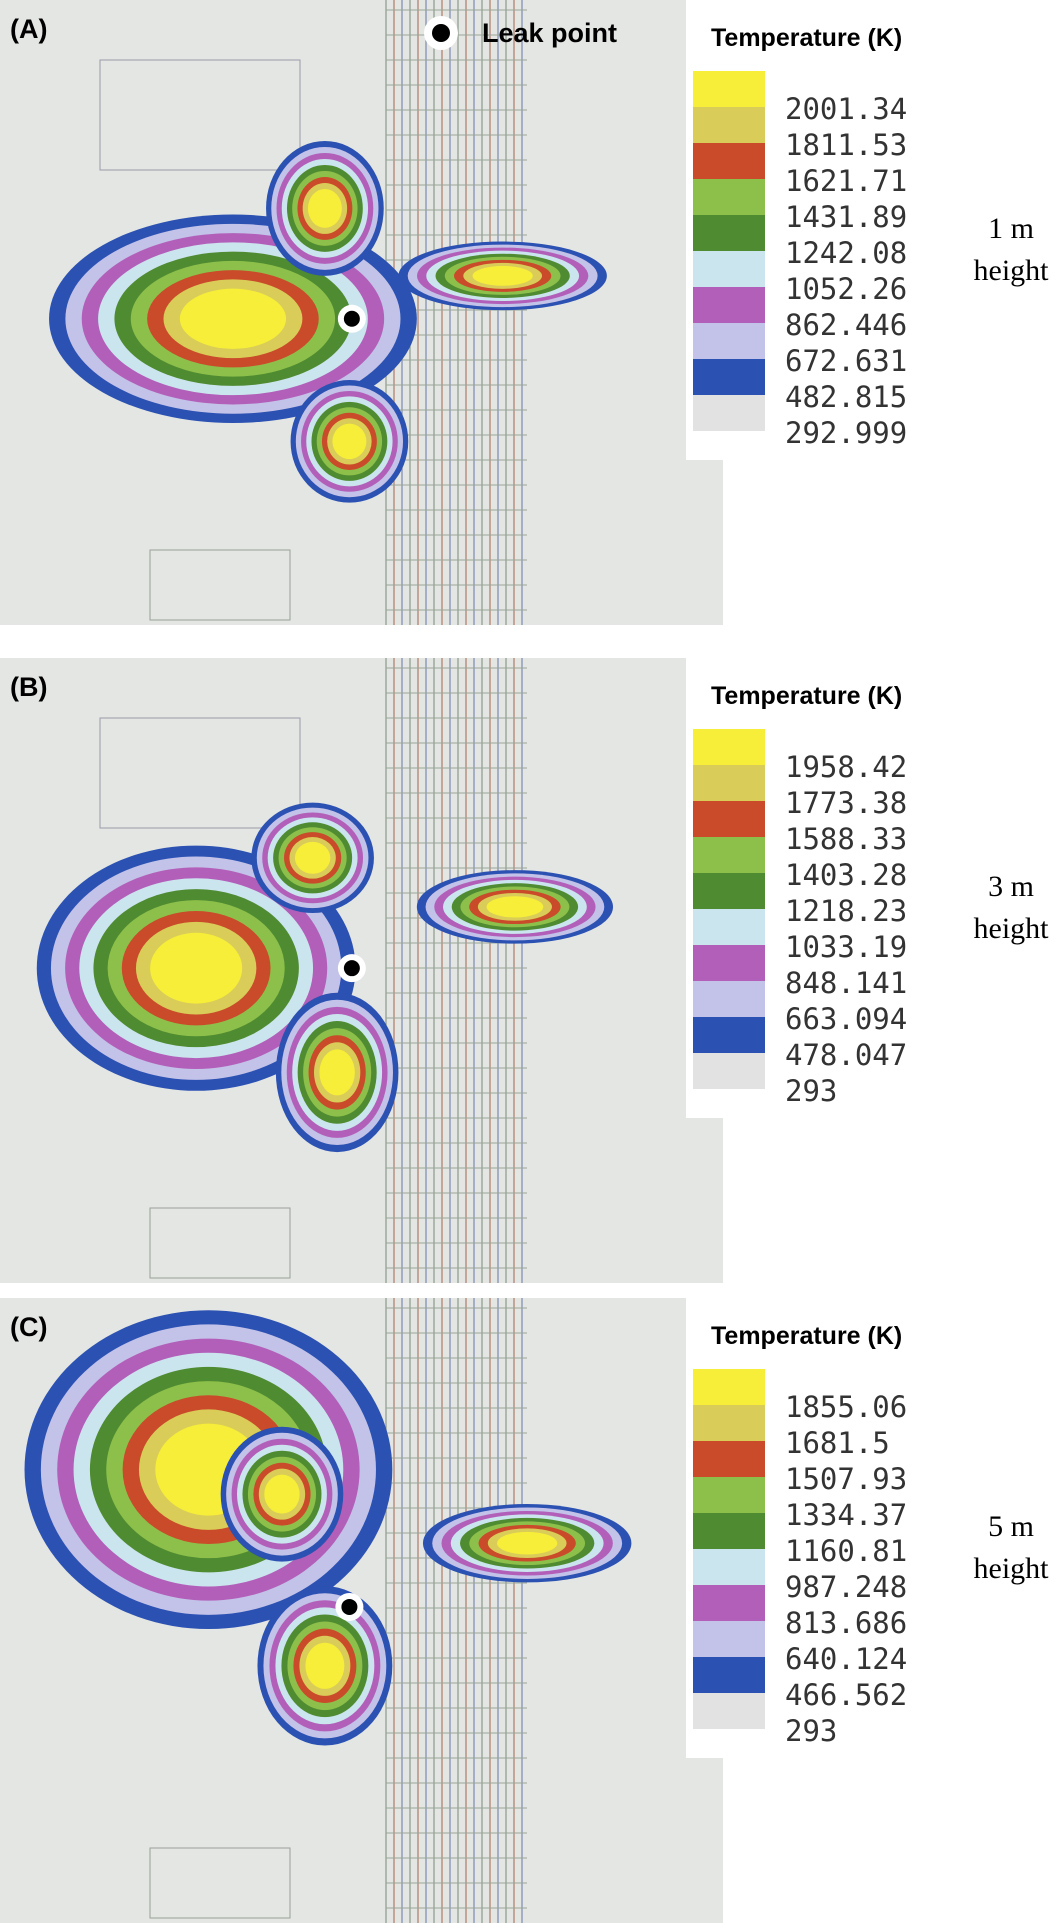 This screenshot has width=1064, height=1923. Describe the element at coordinates (846, 767) in the screenshot. I see `legend-label: 1958.42` at that location.